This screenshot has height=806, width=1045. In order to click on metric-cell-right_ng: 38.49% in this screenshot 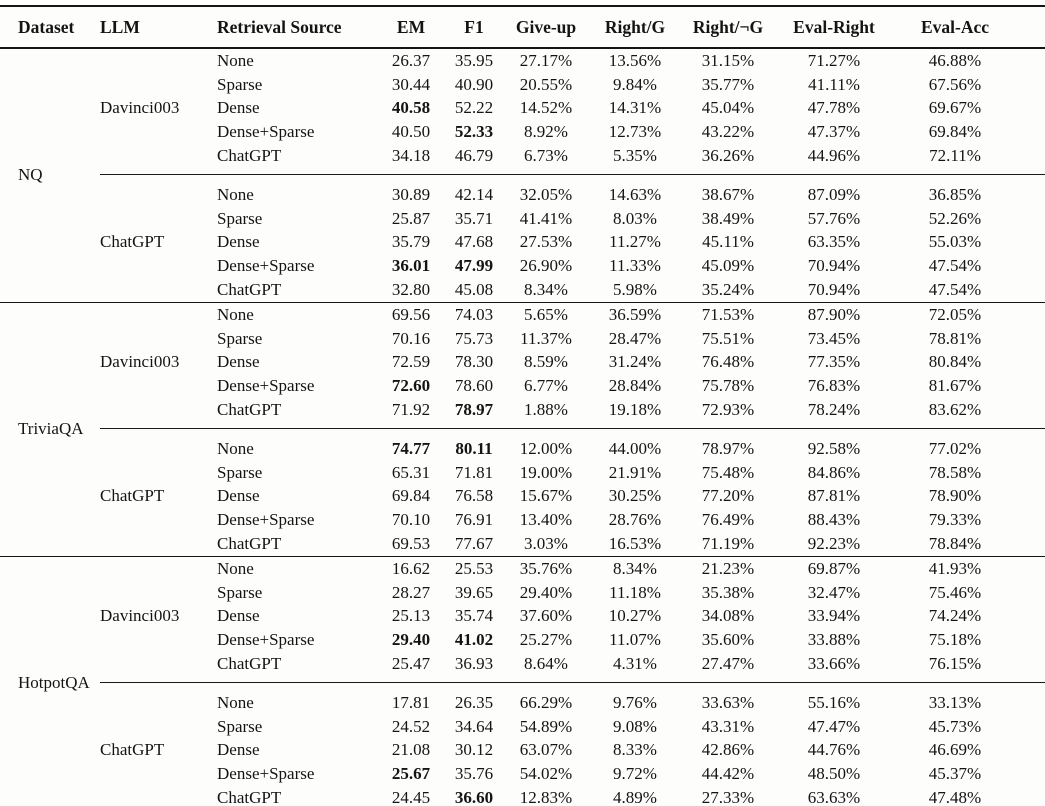, I will do `click(728, 218)`.